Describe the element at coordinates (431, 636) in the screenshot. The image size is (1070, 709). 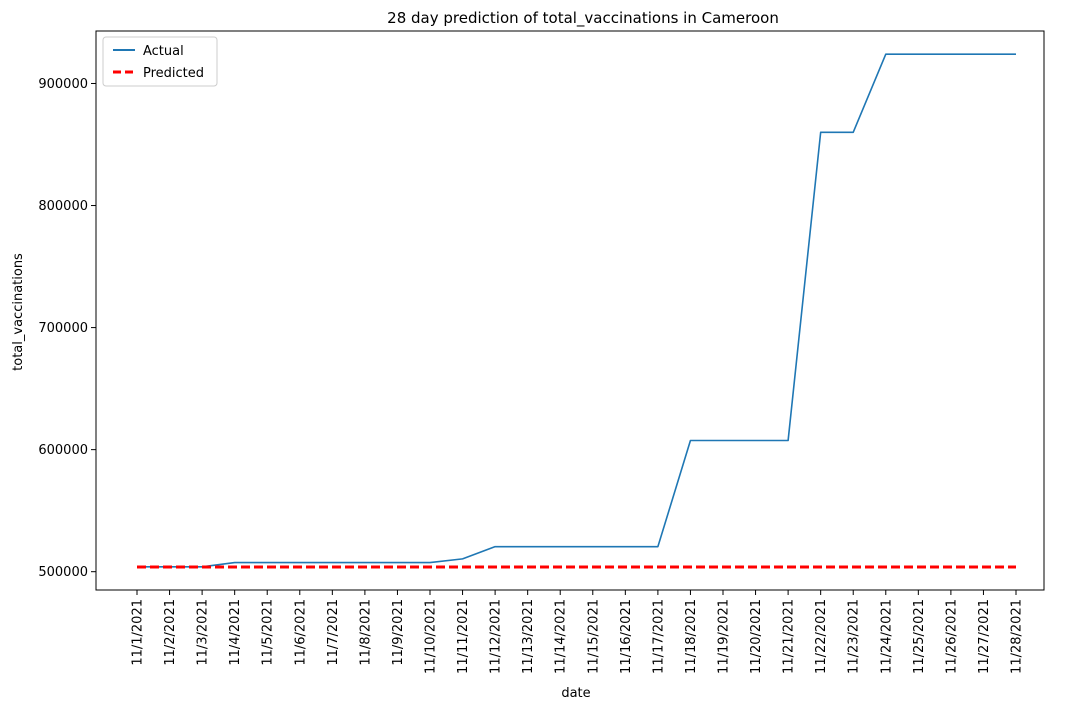
I see `x-tick-label: 11/10/2021` at that location.